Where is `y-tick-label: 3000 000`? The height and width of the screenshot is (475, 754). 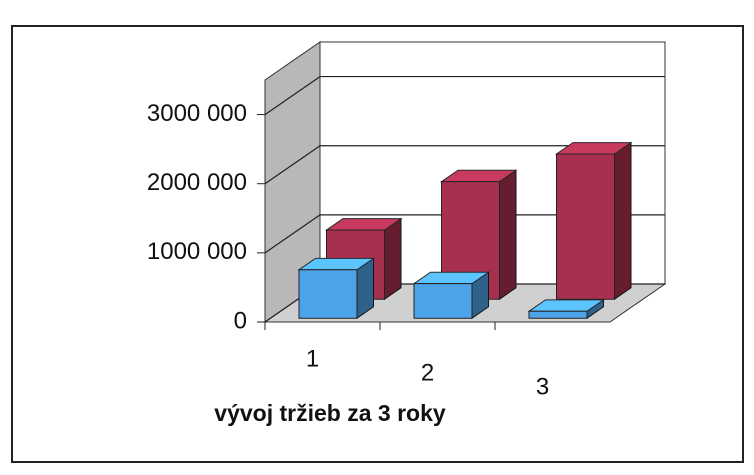
y-tick-label: 3000 000 is located at coordinates (197, 113).